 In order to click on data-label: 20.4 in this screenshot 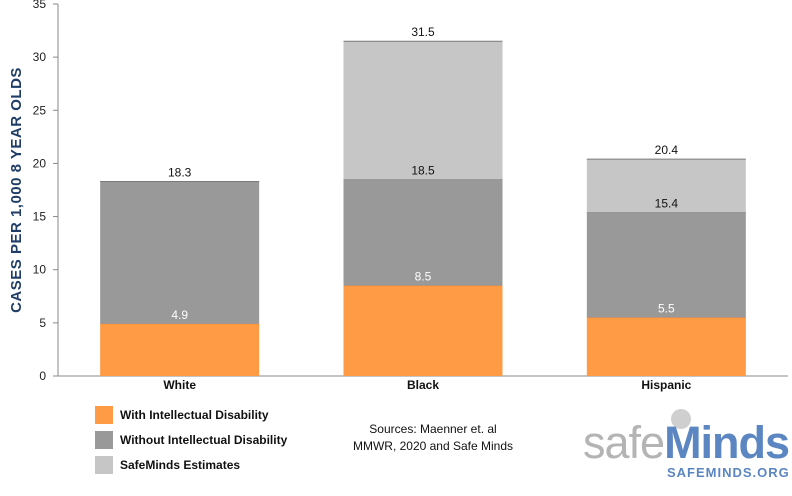, I will do `click(667, 150)`.